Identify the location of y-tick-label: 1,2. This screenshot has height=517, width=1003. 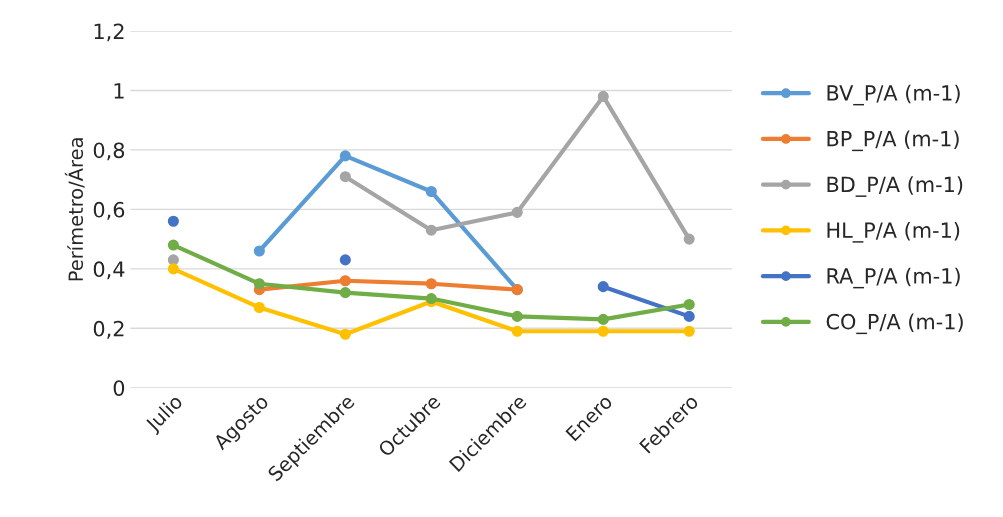
(109, 32).